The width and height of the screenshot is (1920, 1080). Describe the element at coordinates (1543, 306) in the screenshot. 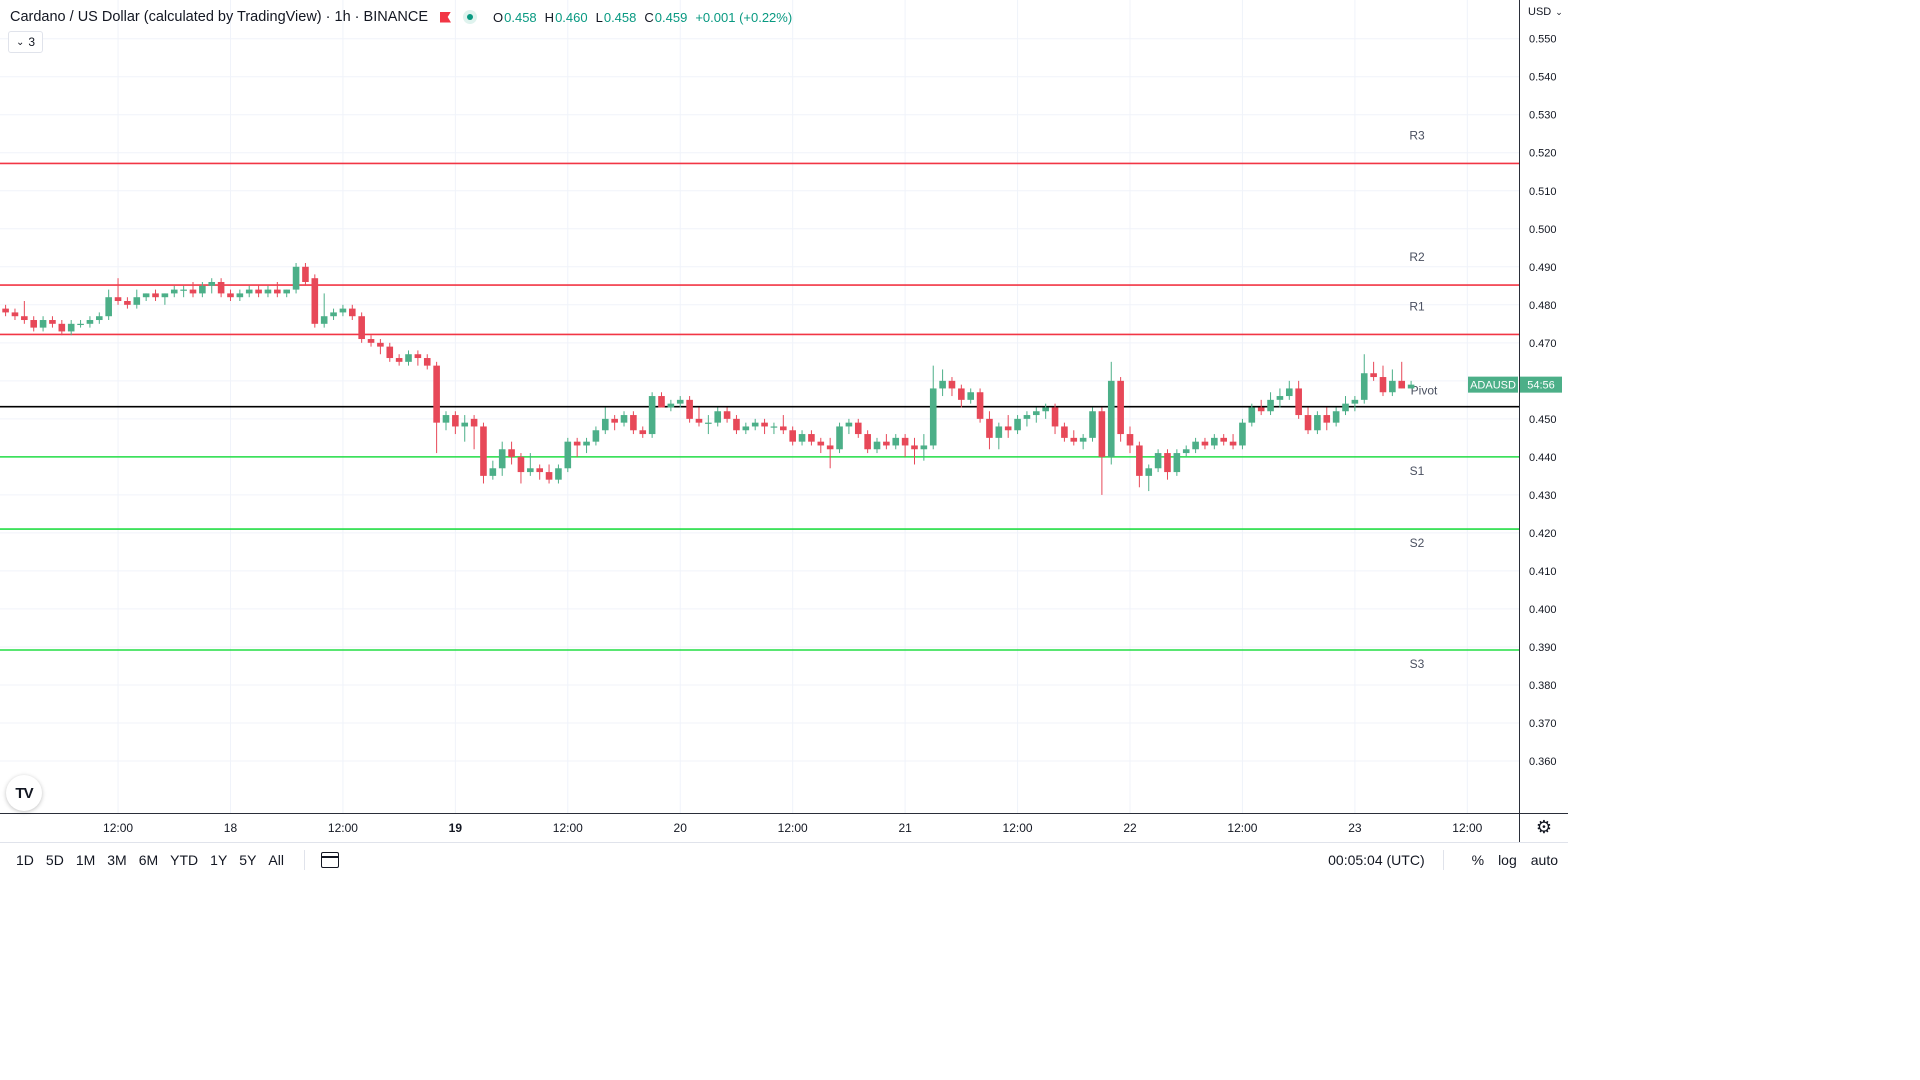

I see `y-tick-label: 0.480` at that location.